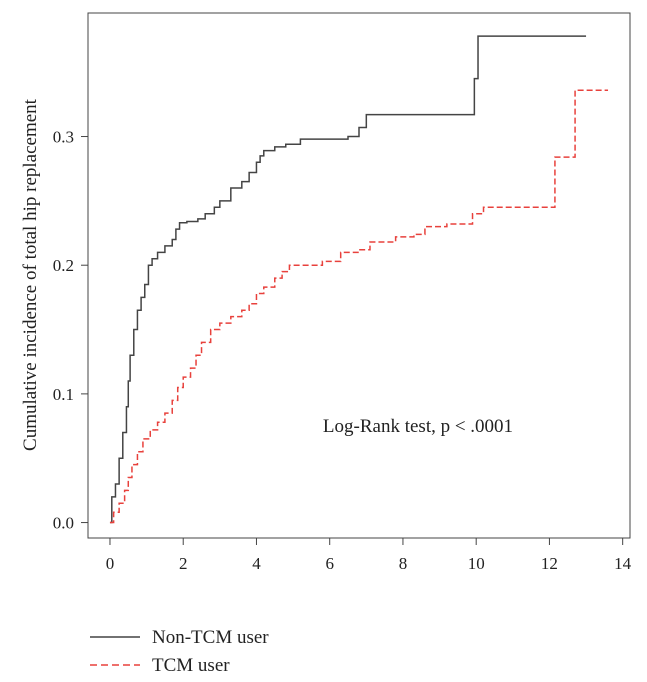 Image resolution: width=647 pixels, height=682 pixels. Describe the element at coordinates (549, 563) in the screenshot. I see `x-tick-label: 12` at that location.